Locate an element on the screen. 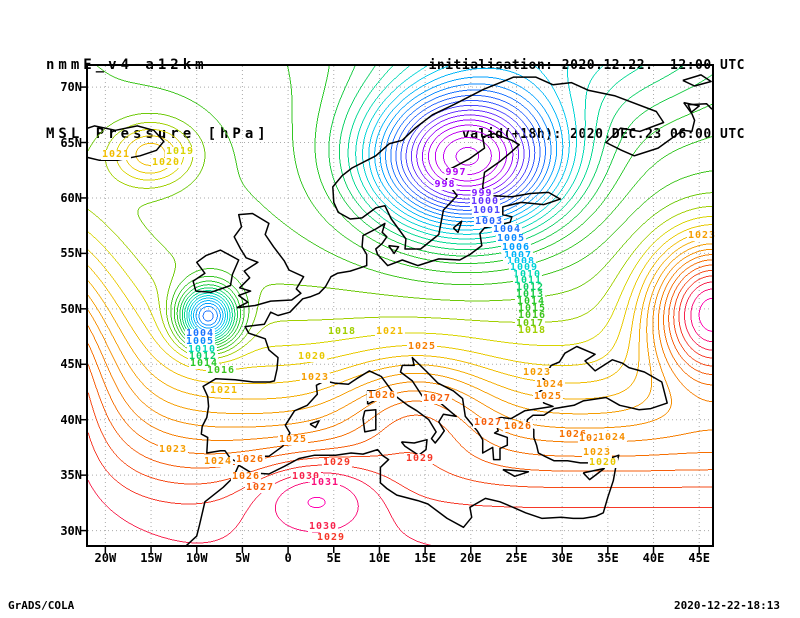 The height and width of the screenshot is (618, 800). grads-credit: GrADS/COLA is located at coordinates (41, 605).